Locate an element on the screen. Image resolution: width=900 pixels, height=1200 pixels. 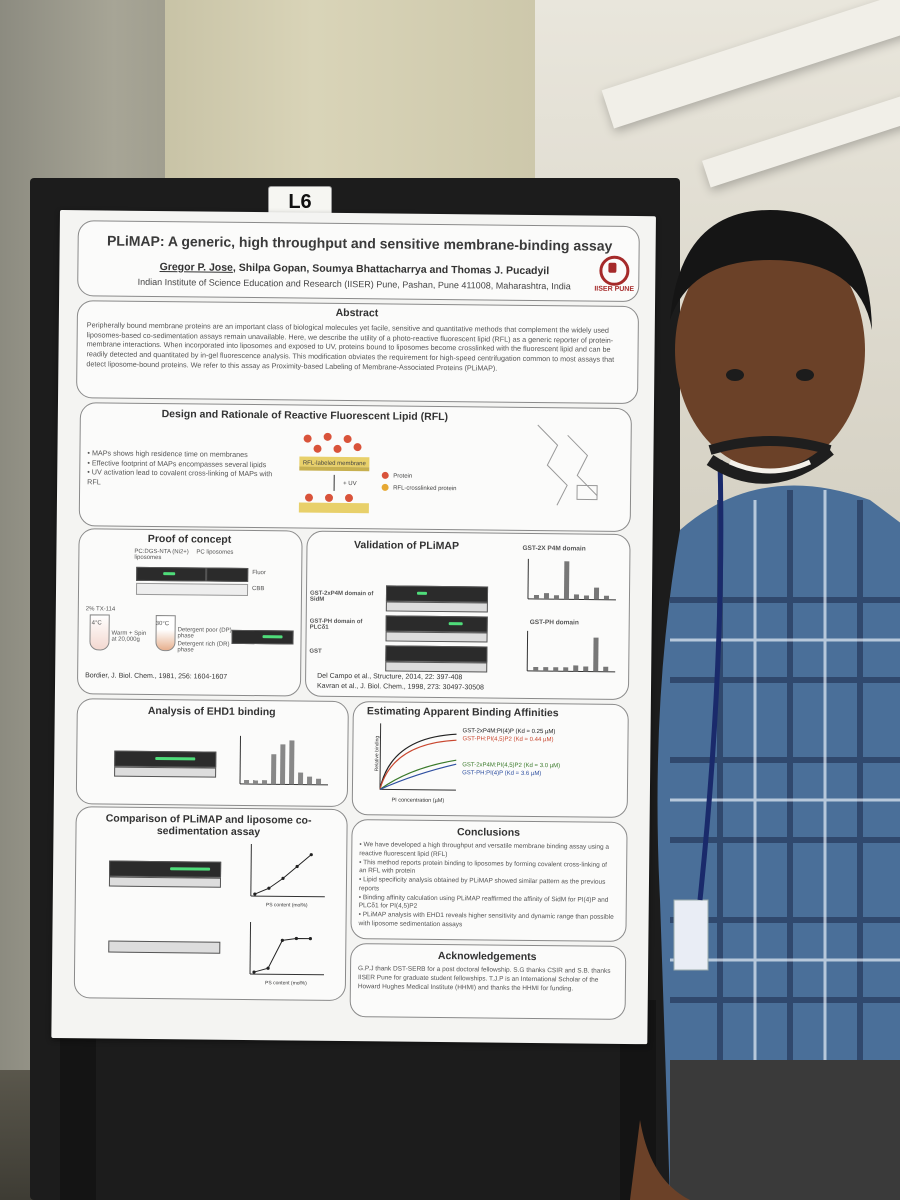
validation-chart2-title: GST-PH domain is located at coordinates (554, 622).